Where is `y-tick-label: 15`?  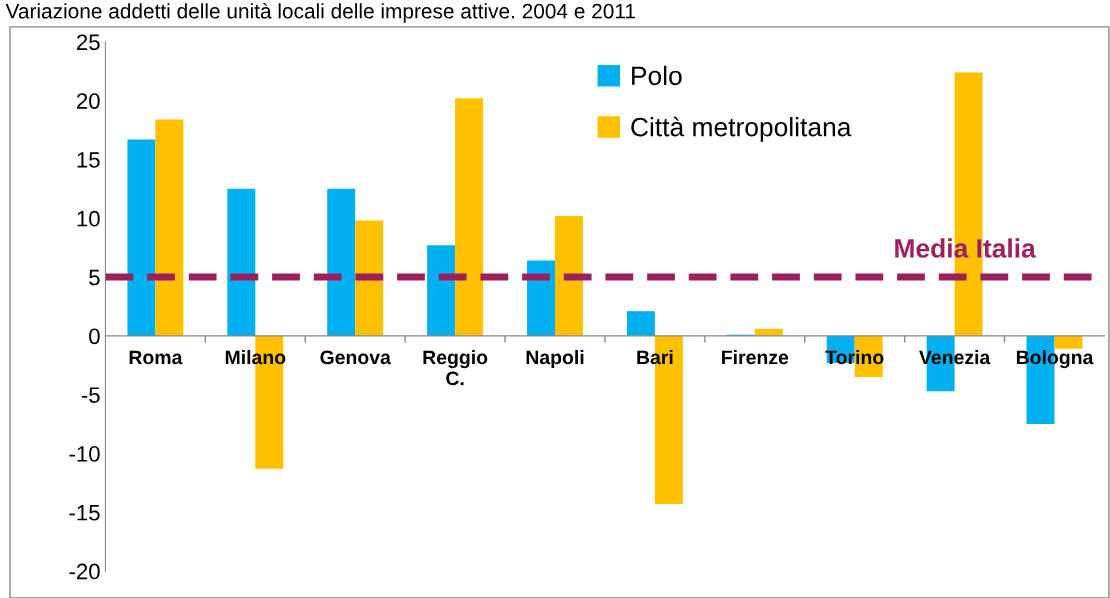
y-tick-label: 15 is located at coordinates (88, 160).